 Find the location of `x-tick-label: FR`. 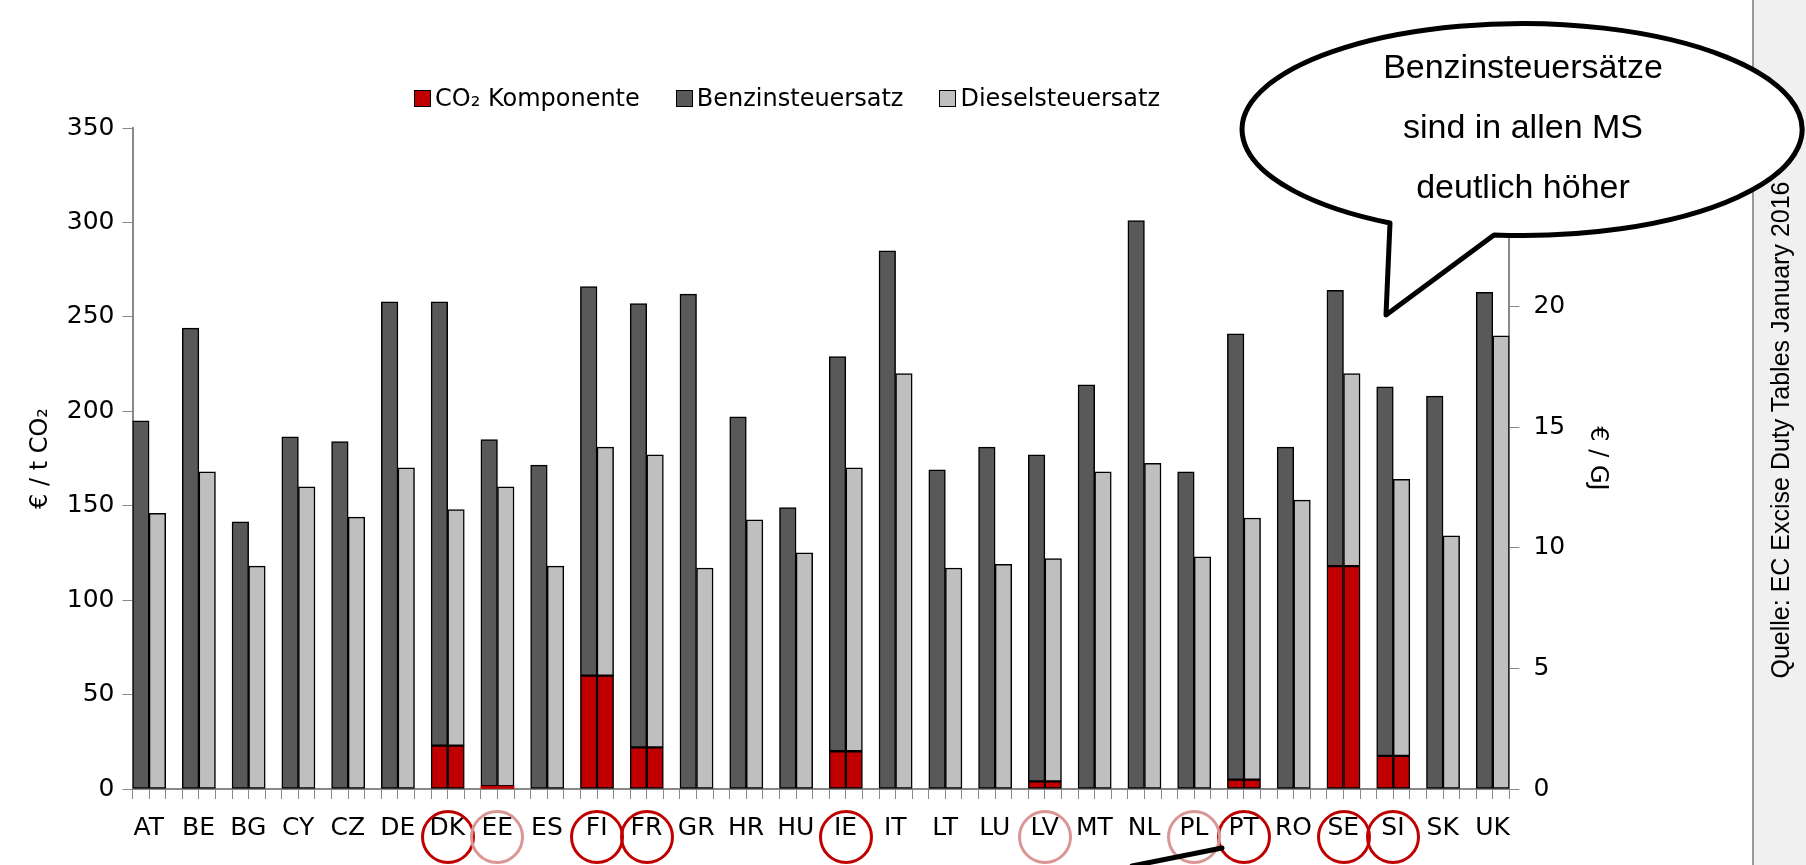

x-tick-label: FR is located at coordinates (646, 826).